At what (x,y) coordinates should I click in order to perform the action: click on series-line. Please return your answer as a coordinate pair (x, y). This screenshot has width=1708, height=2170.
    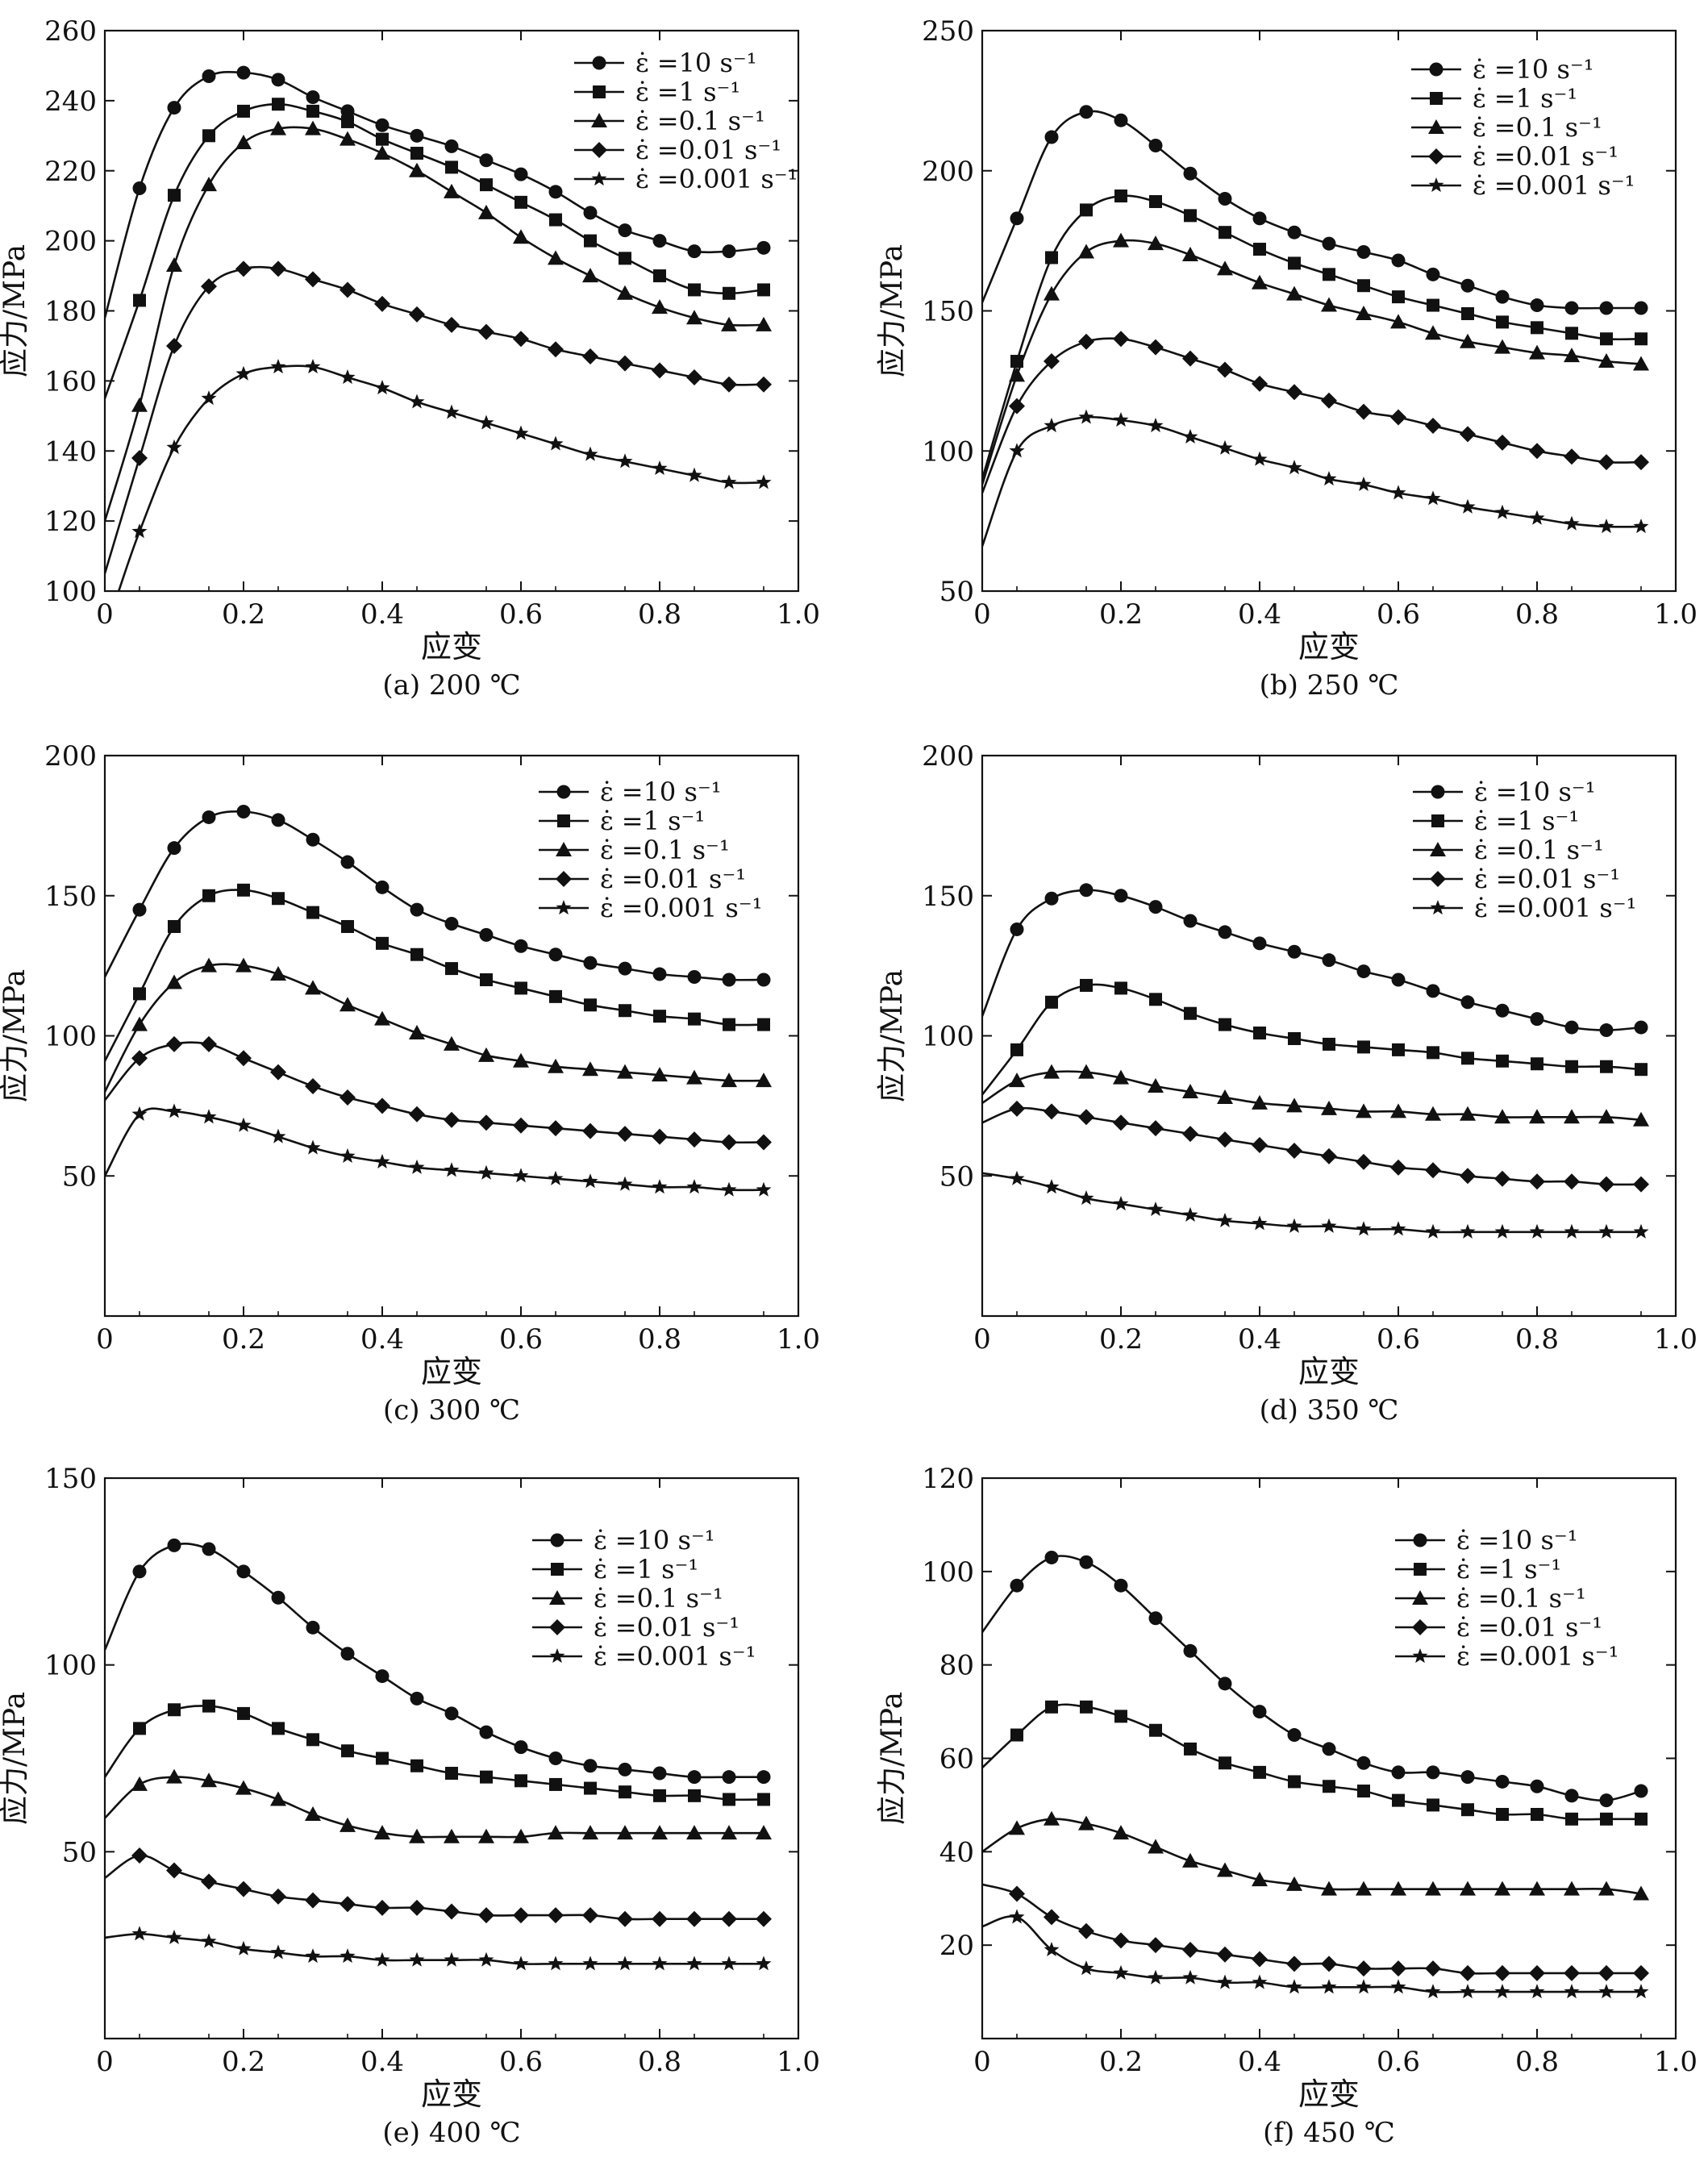
    Looking at the image, I should click on (1311, 1762).